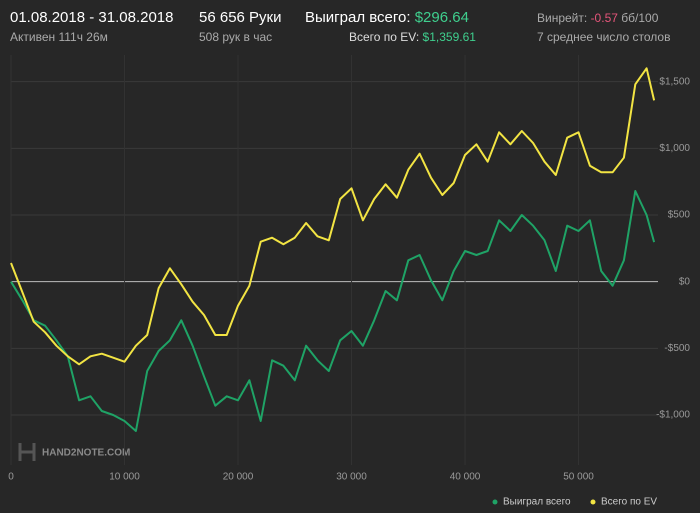 This screenshot has height=513, width=700. I want to click on value: $1,359.61, so click(449, 37).